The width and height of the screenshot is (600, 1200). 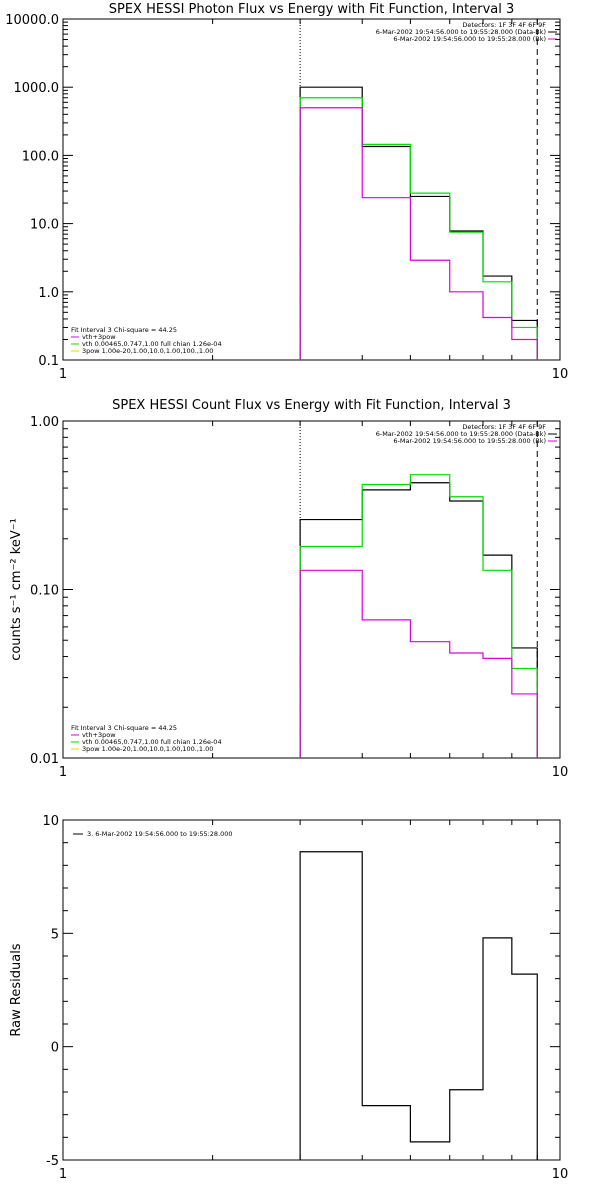 What do you see at coordinates (55, 934) in the screenshot?
I see `p2-y-tick-label: 5` at bounding box center [55, 934].